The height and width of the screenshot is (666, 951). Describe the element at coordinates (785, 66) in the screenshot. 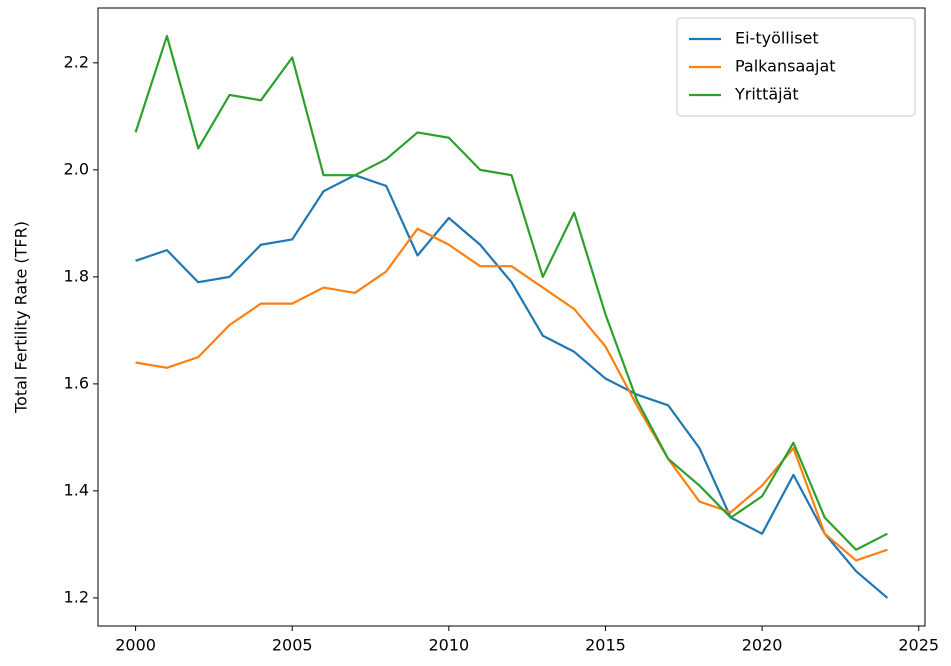

I see `legend-label: Palkansaajat` at that location.